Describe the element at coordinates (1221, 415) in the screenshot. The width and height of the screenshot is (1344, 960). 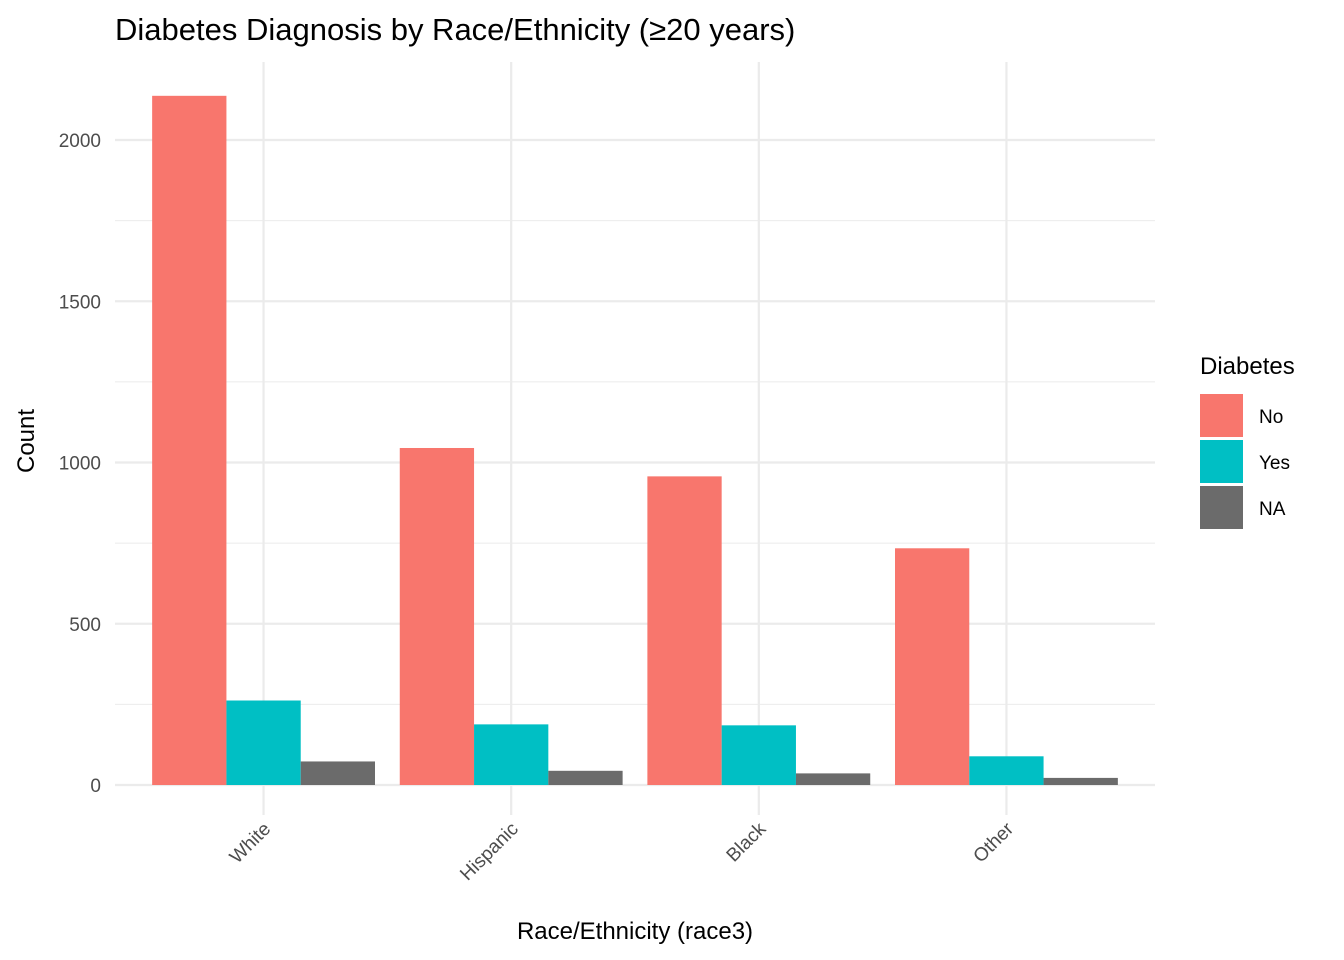
I see `legend-swatch-no` at that location.